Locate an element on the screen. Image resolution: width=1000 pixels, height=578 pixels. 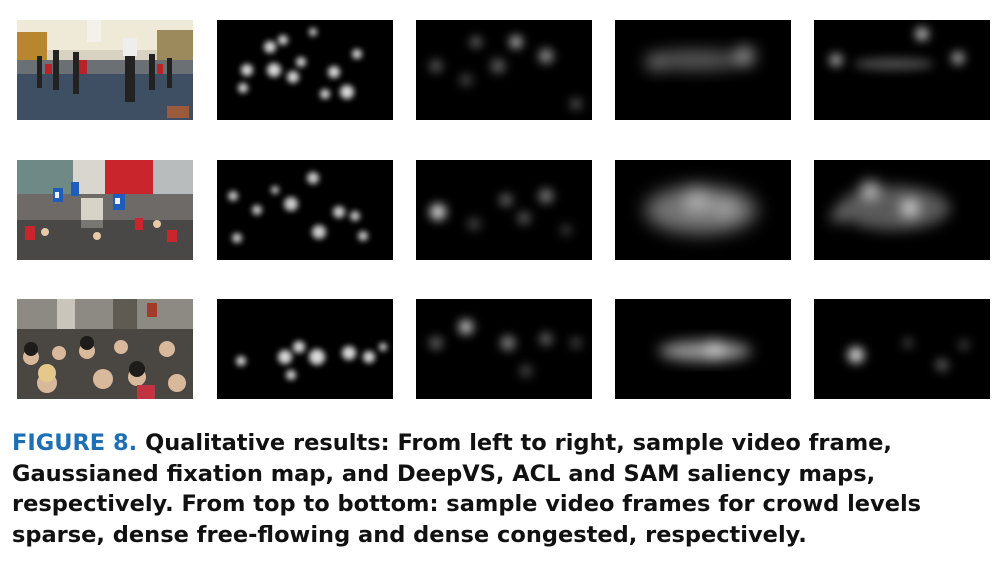
deepvs-map-sparse is located at coordinates (504, 70).